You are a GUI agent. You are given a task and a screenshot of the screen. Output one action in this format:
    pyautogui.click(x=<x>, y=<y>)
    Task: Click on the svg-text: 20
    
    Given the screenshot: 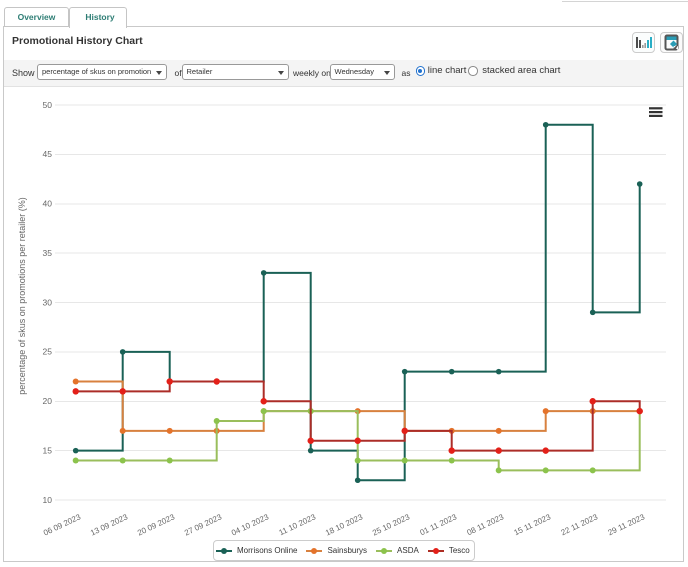 What is the action you would take?
    pyautogui.click(x=48, y=401)
    